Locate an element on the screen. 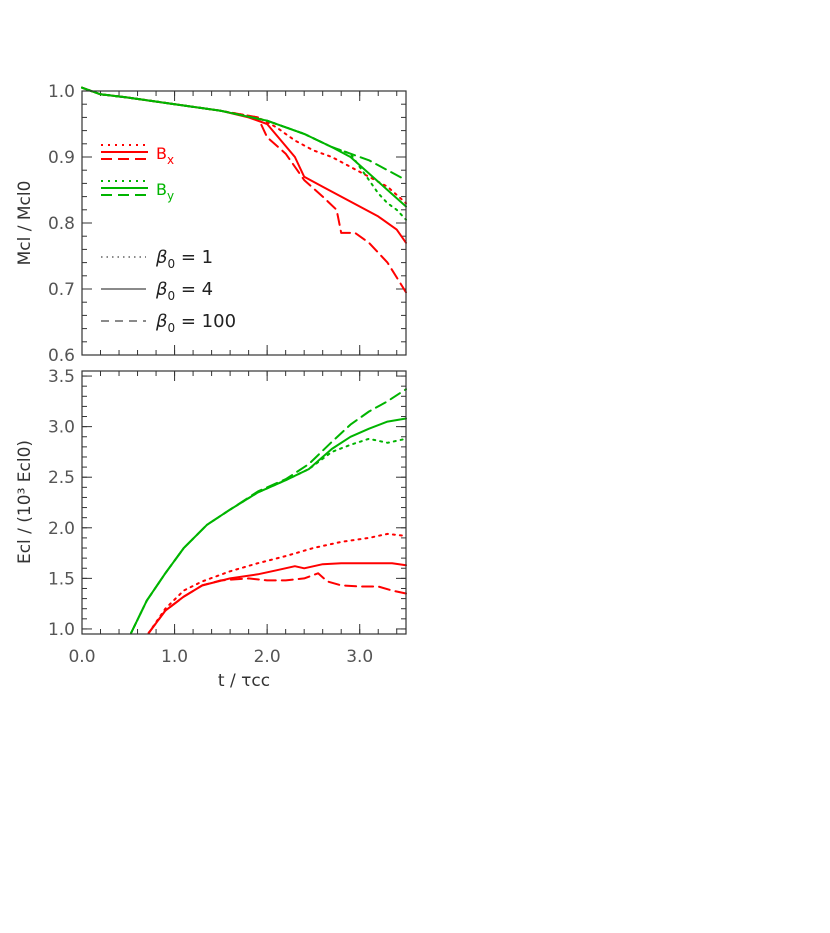  y-tick-label: 2.5 is located at coordinates (61, 478).